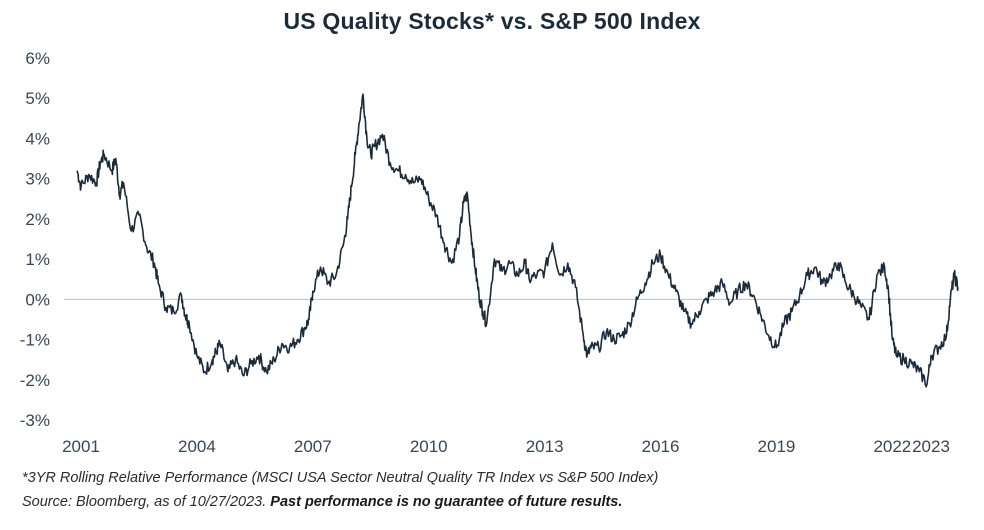 This screenshot has width=984, height=530. What do you see at coordinates (35, 340) in the screenshot?
I see `y-tick-label: -1%` at bounding box center [35, 340].